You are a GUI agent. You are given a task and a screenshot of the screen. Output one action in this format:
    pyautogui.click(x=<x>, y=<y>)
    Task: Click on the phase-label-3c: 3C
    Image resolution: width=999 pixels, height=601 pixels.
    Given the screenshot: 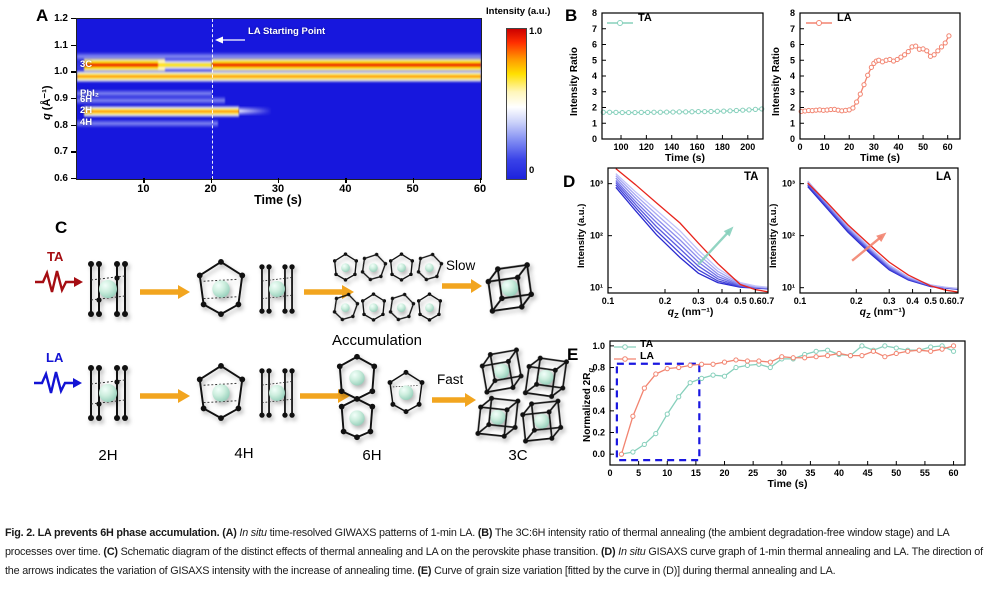 What is the action you would take?
    pyautogui.click(x=518, y=455)
    